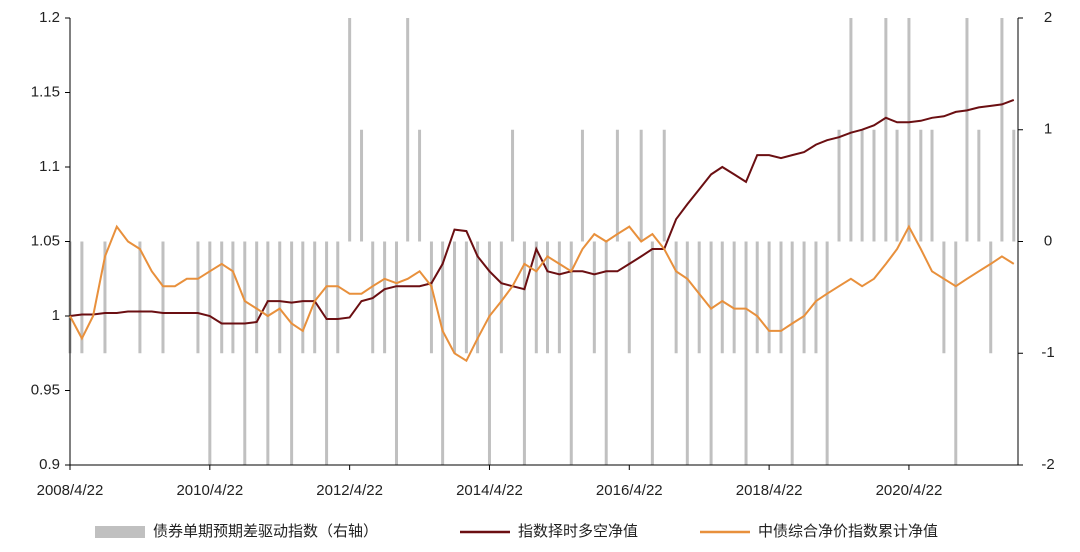  I want to click on y2-tick-label: 1, so click(1048, 129).